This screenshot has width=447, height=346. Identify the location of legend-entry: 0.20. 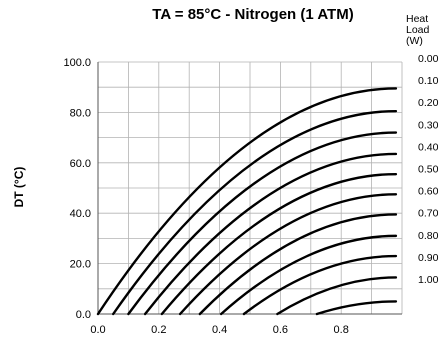
(428, 103).